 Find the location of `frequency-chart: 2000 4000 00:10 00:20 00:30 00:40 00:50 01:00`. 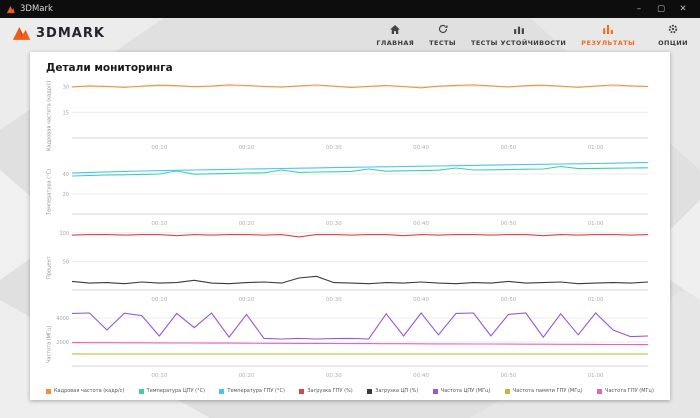

frequency-chart: 2000 4000 00:10 00:20 00:30 00:40 00:50 01:00 is located at coordinates (352, 345).